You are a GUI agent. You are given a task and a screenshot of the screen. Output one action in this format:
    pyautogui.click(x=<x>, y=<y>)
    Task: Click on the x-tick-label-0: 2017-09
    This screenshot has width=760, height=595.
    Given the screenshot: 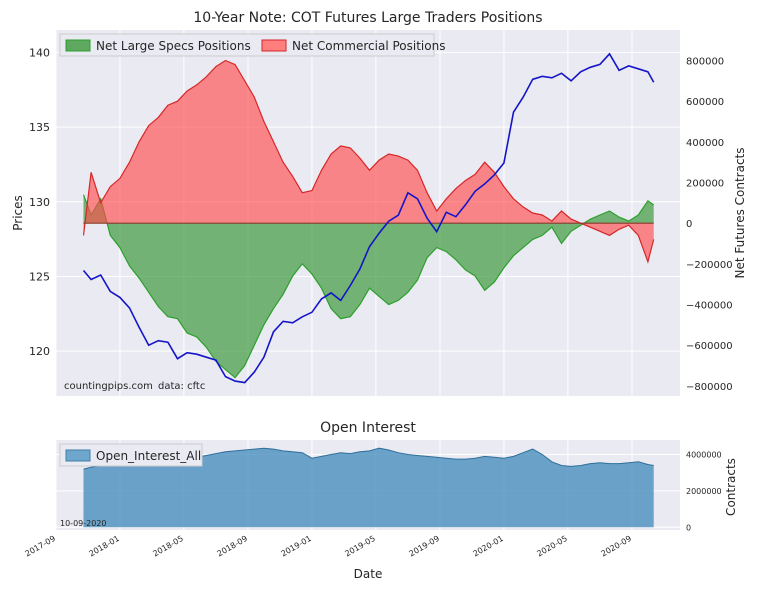 What is the action you would take?
    pyautogui.click(x=40, y=546)
    